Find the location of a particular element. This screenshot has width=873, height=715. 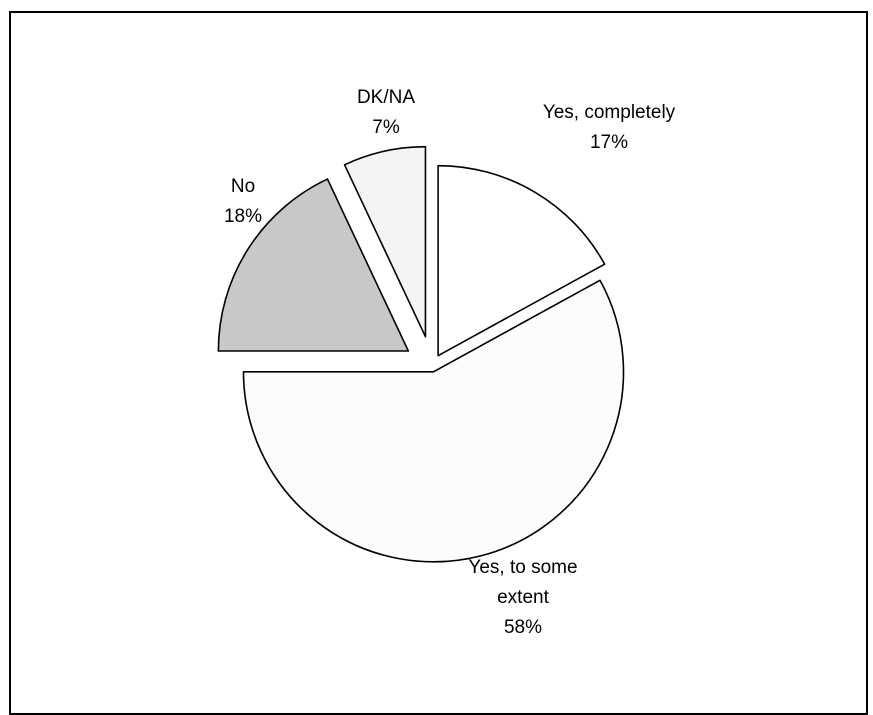

slice-value-label: 58% is located at coordinates (523, 627).